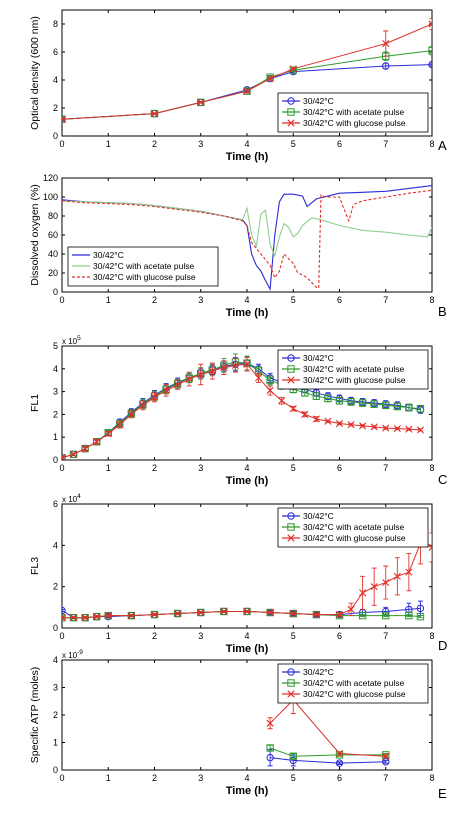 The height and width of the screenshot is (819, 474). What do you see at coordinates (35, 235) in the screenshot?
I see `y-axis-label: Dissolved oxygen (%)` at bounding box center [35, 235].